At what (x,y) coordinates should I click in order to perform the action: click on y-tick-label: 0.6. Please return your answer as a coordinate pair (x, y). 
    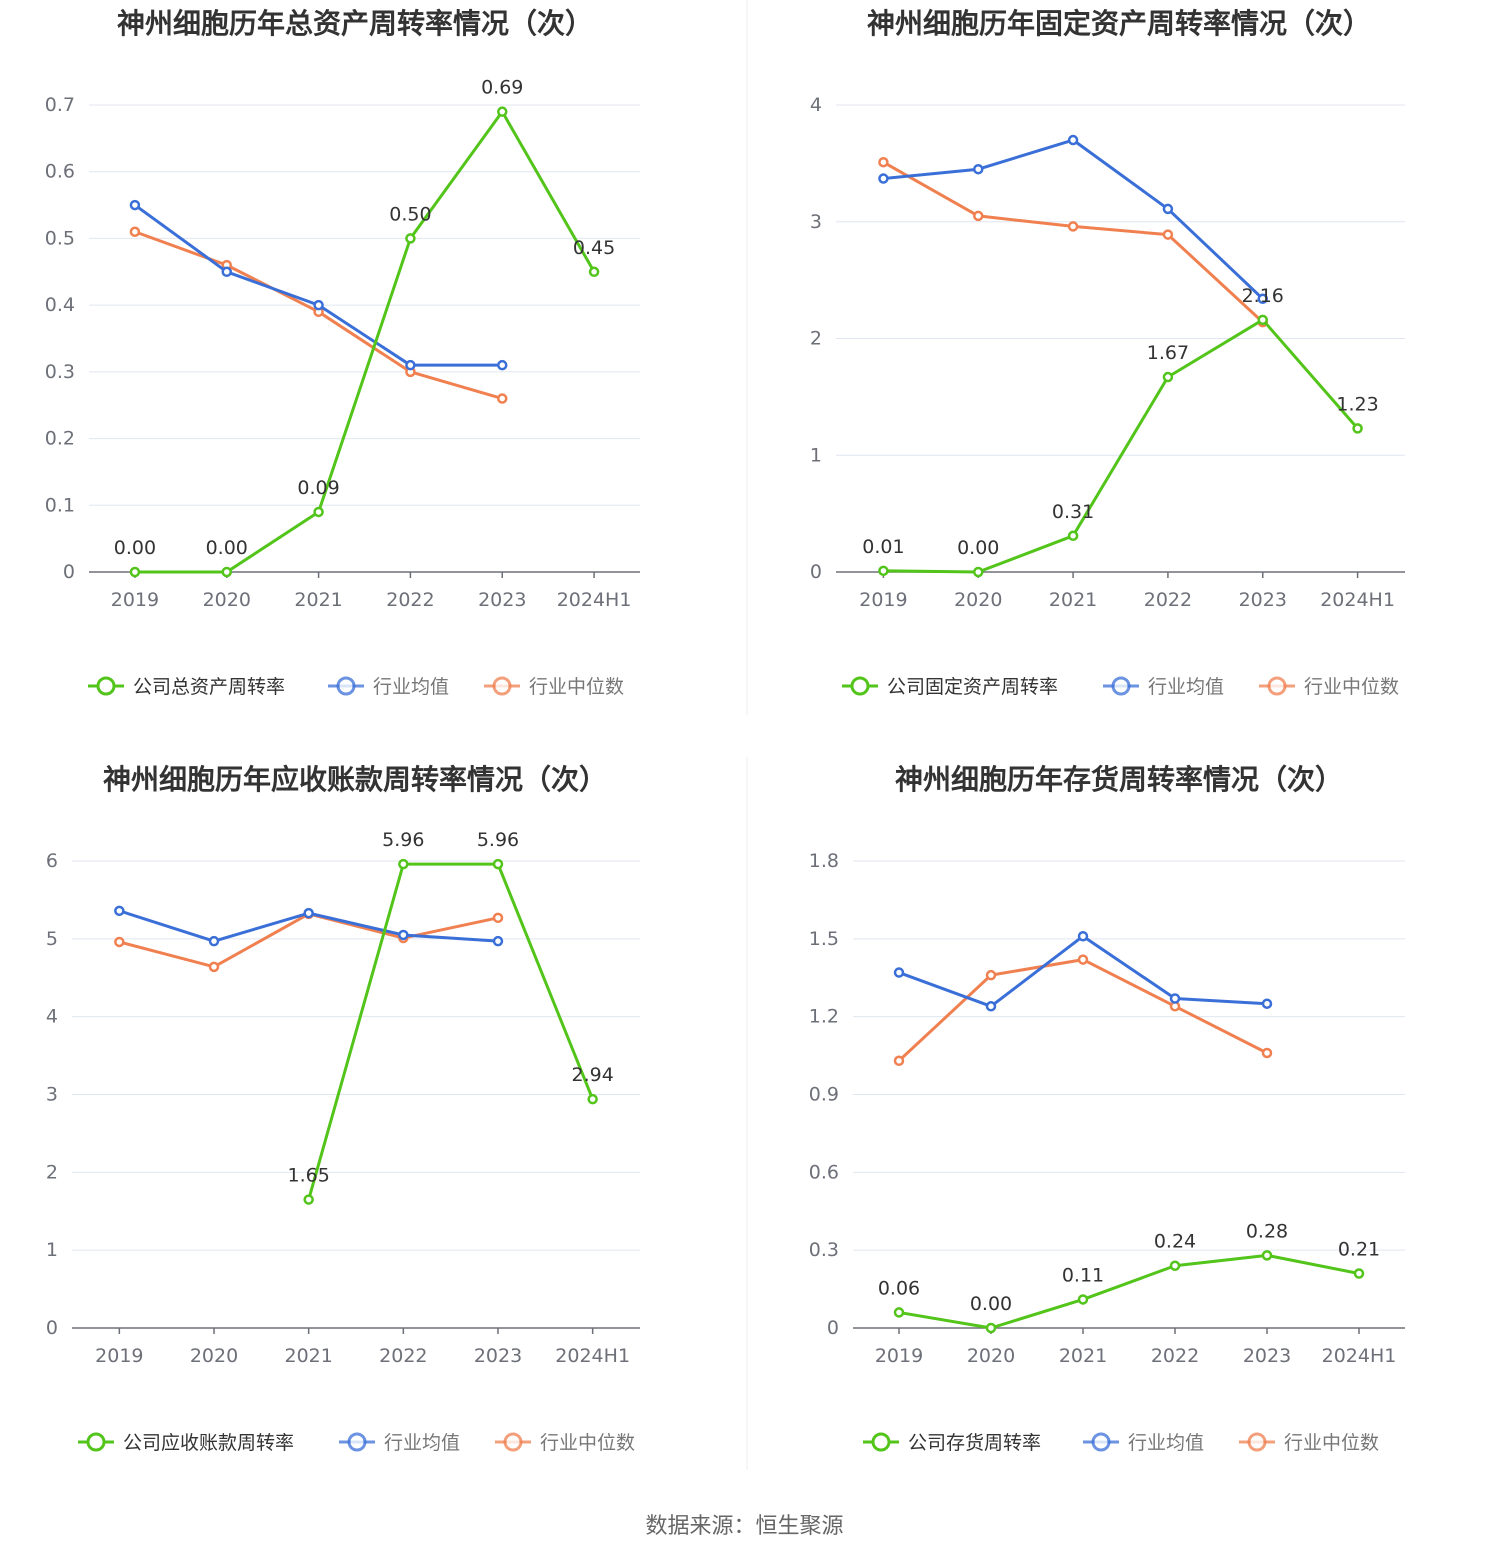
    Looking at the image, I should click on (60, 172).